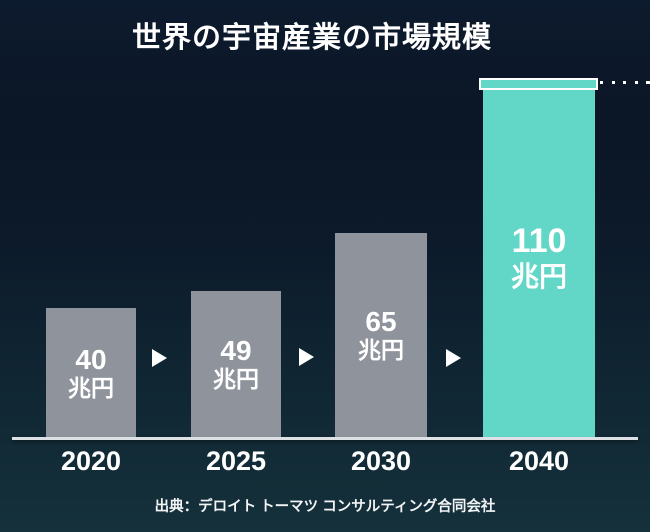  Describe the element at coordinates (91, 461) in the screenshot. I see `x-tick-2020: 2020` at that location.